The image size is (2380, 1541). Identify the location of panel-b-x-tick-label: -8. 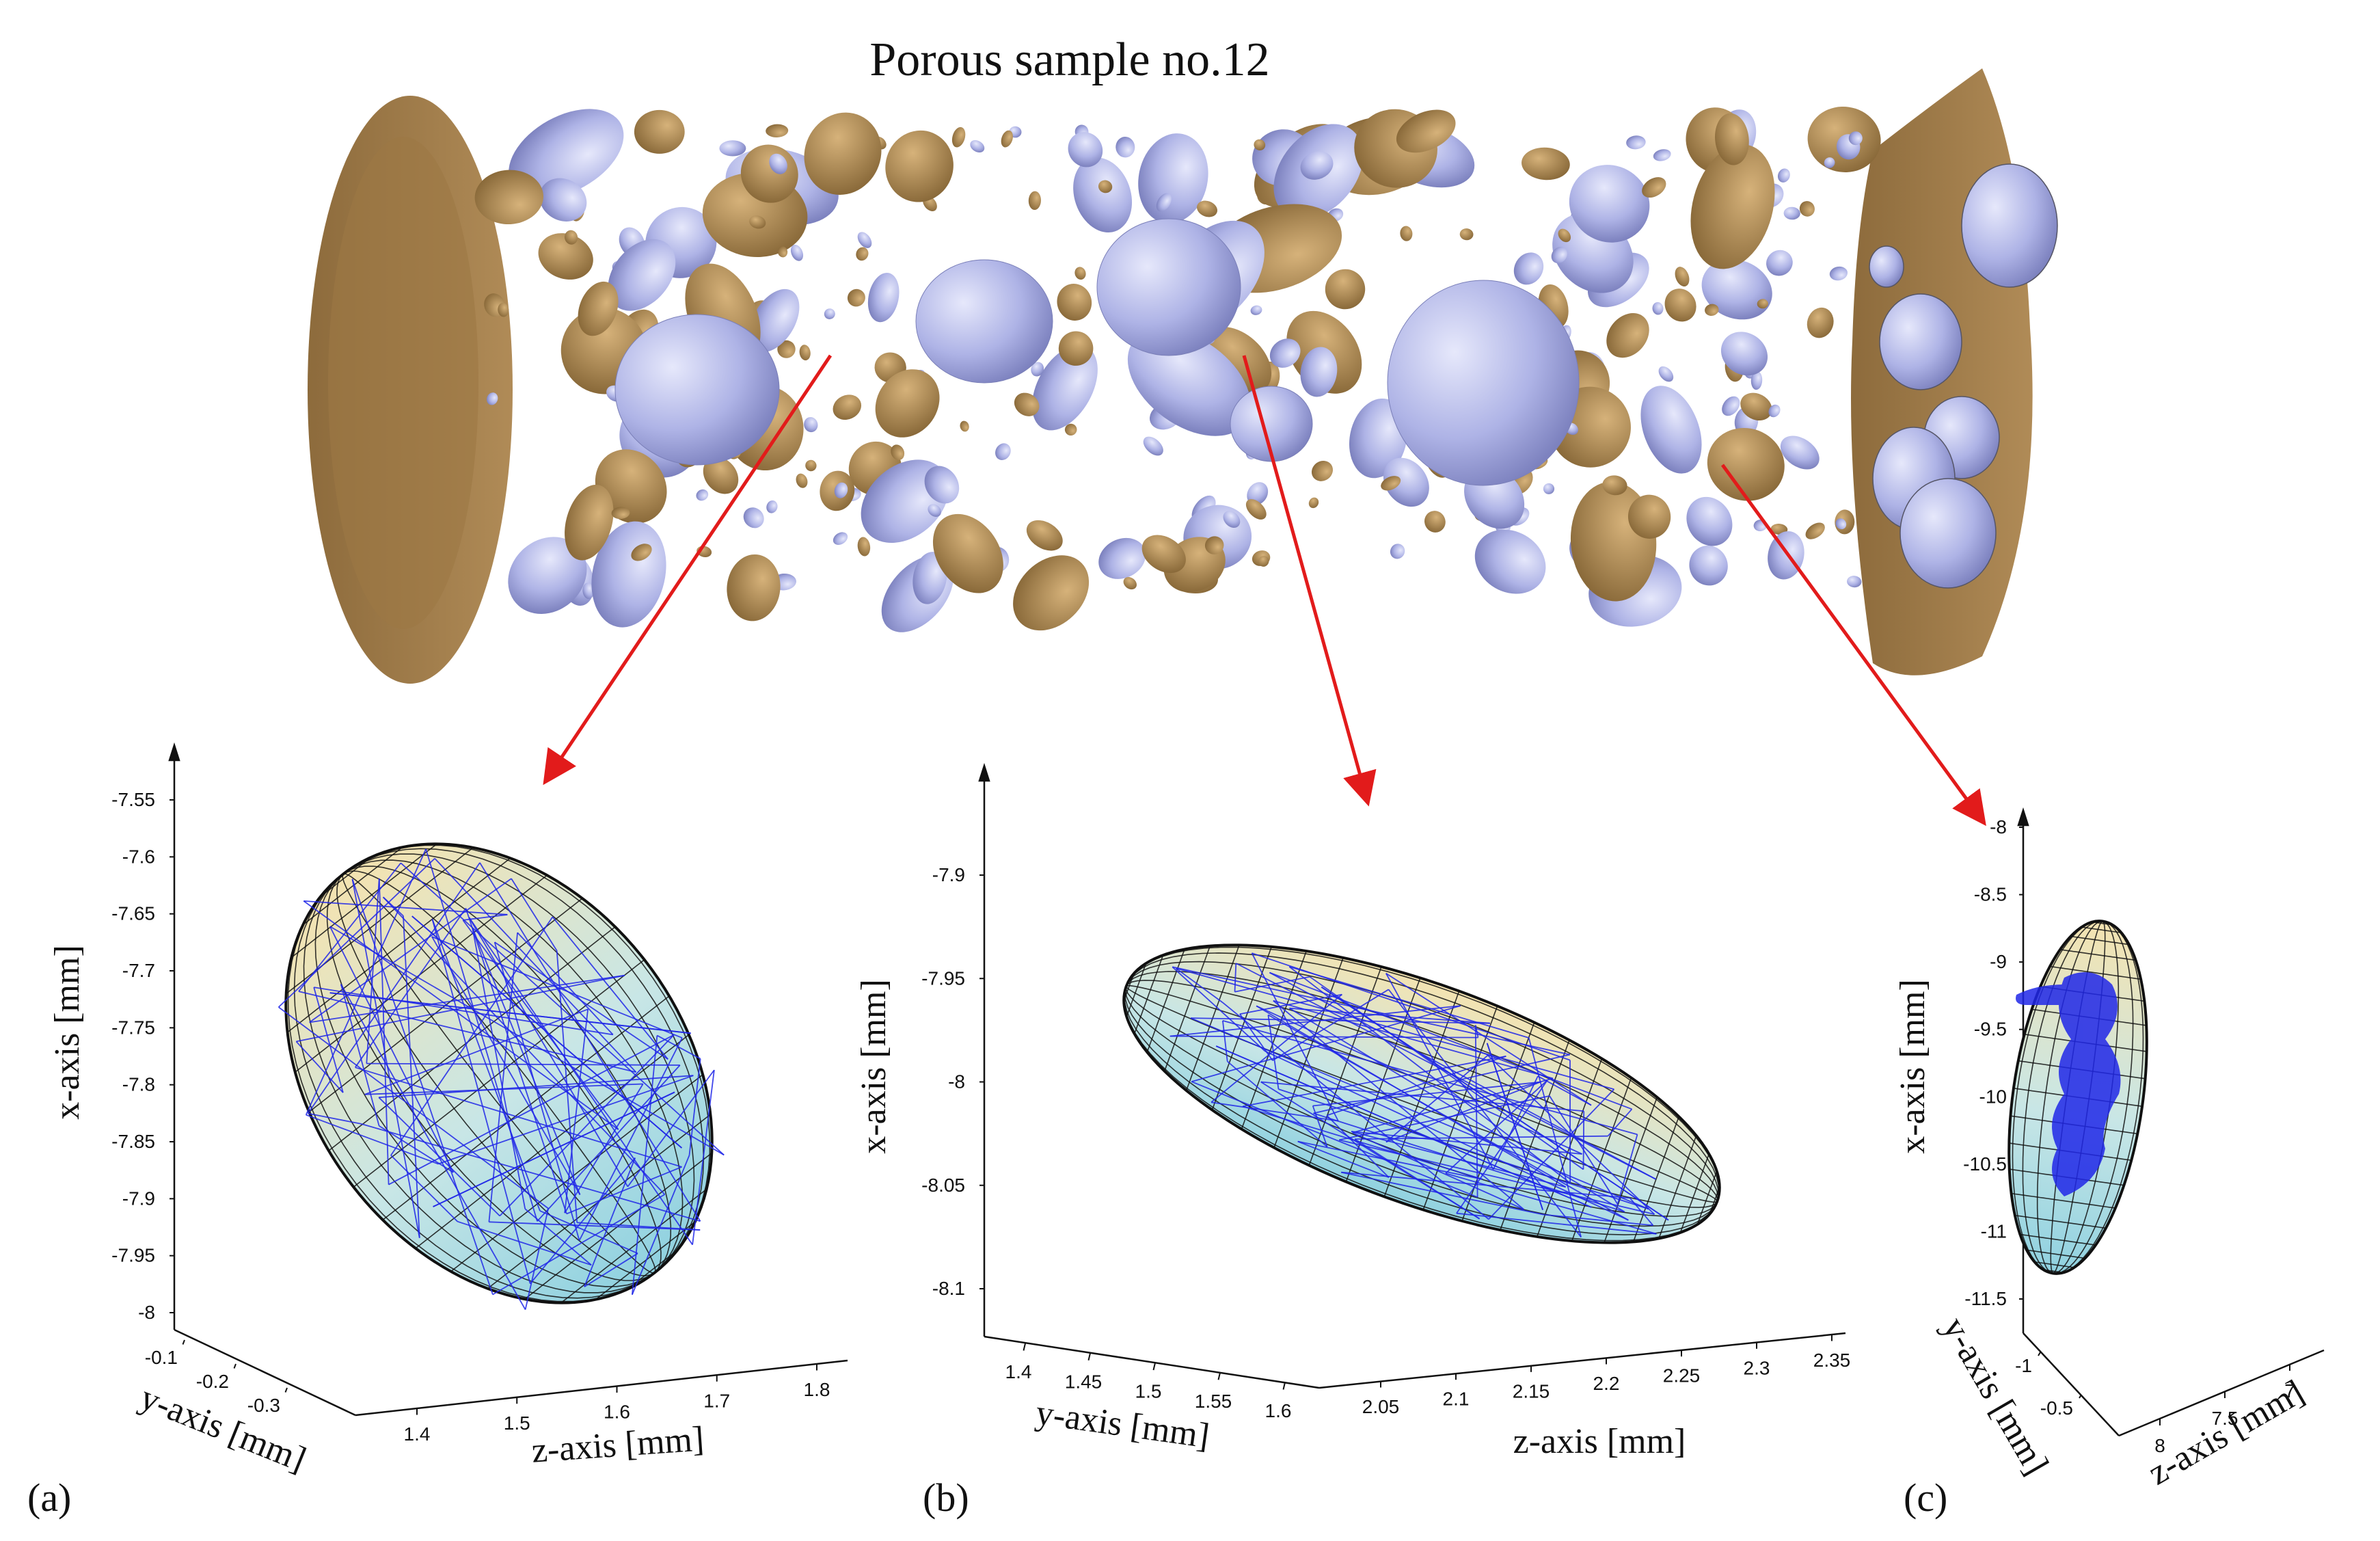
(957, 1082).